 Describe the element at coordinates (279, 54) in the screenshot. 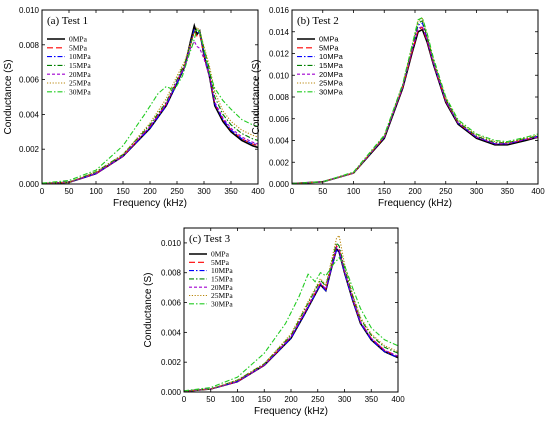

I see `y-tick-label: 0.012` at that location.